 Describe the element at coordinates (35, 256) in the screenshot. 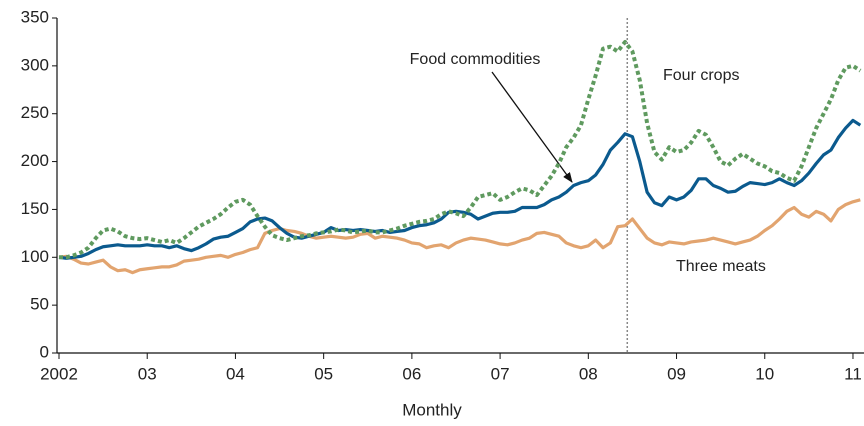

I see `y-tick-label: 100` at that location.